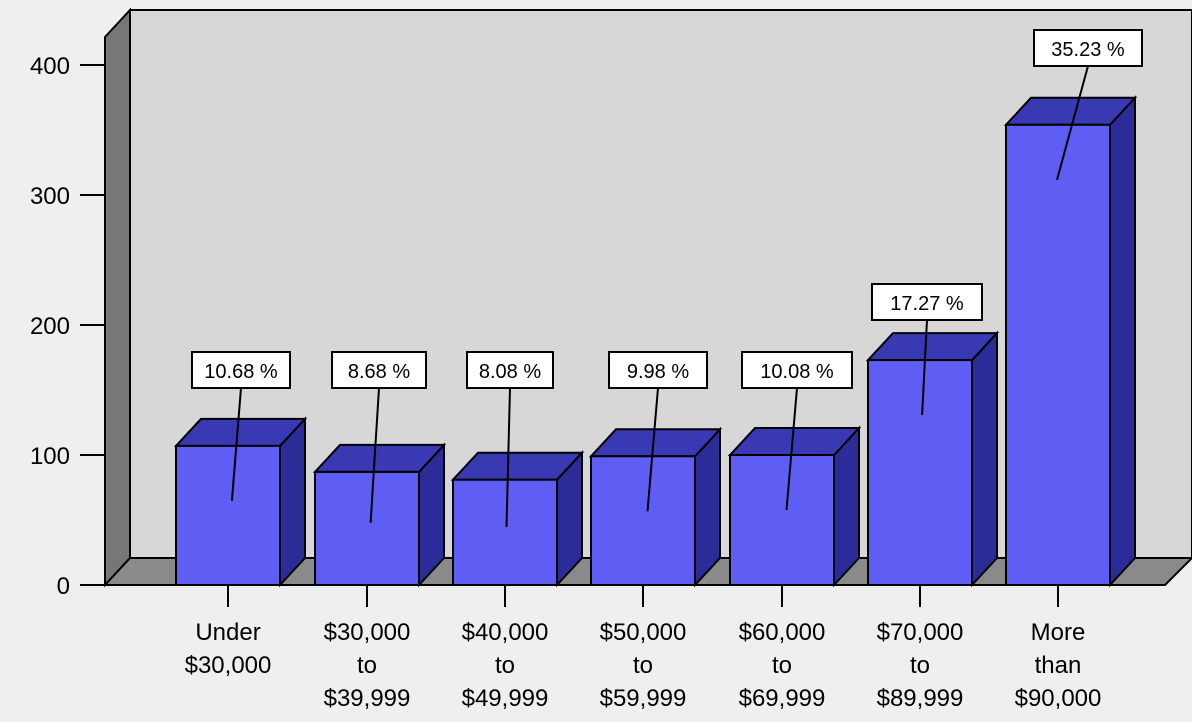 Image resolution: width=1192 pixels, height=722 pixels. Describe the element at coordinates (228, 649) in the screenshot. I see `category-label: Under $30,000` at that location.